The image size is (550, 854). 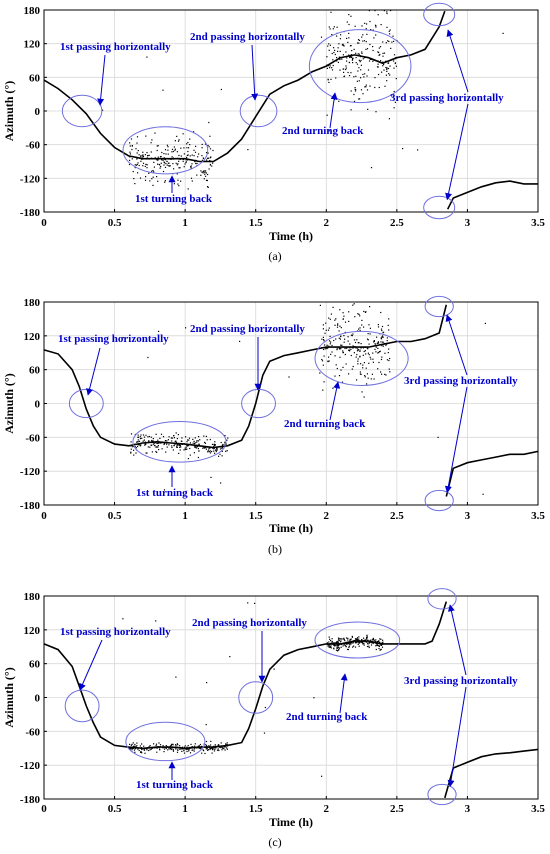 What do you see at coordinates (461, 381) in the screenshot?
I see `annotation-label: 3rd passing horizontally` at bounding box center [461, 381].